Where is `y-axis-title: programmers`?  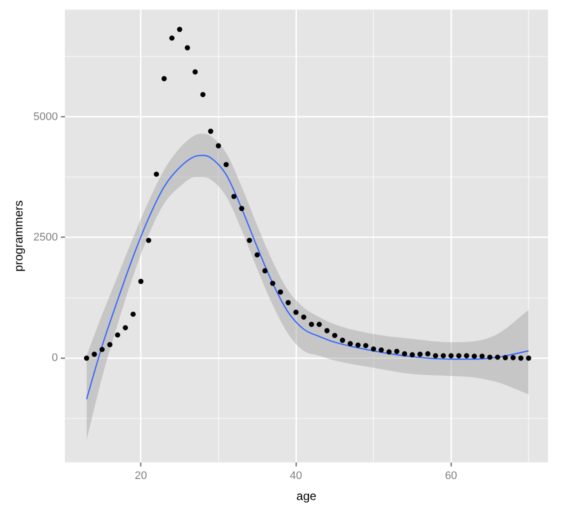 y-axis-title: programmers is located at coordinates (19, 236).